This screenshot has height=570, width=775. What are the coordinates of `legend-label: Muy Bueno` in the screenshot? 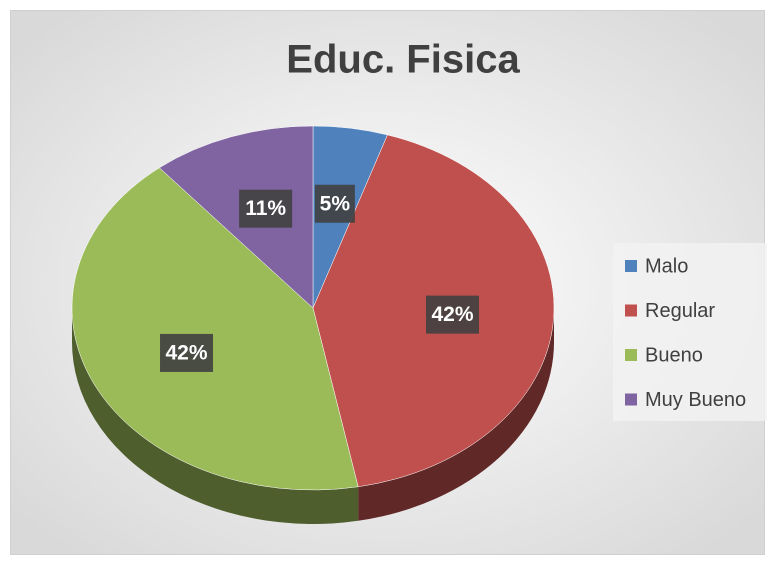 It's located at (695, 400).